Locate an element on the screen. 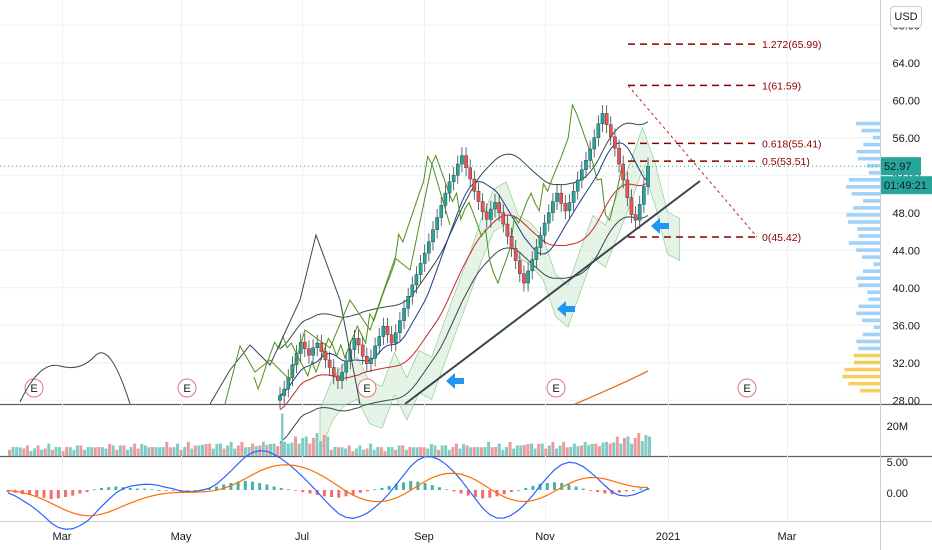 This screenshot has height=550, width=932. signal-line is located at coordinates (328, 490).